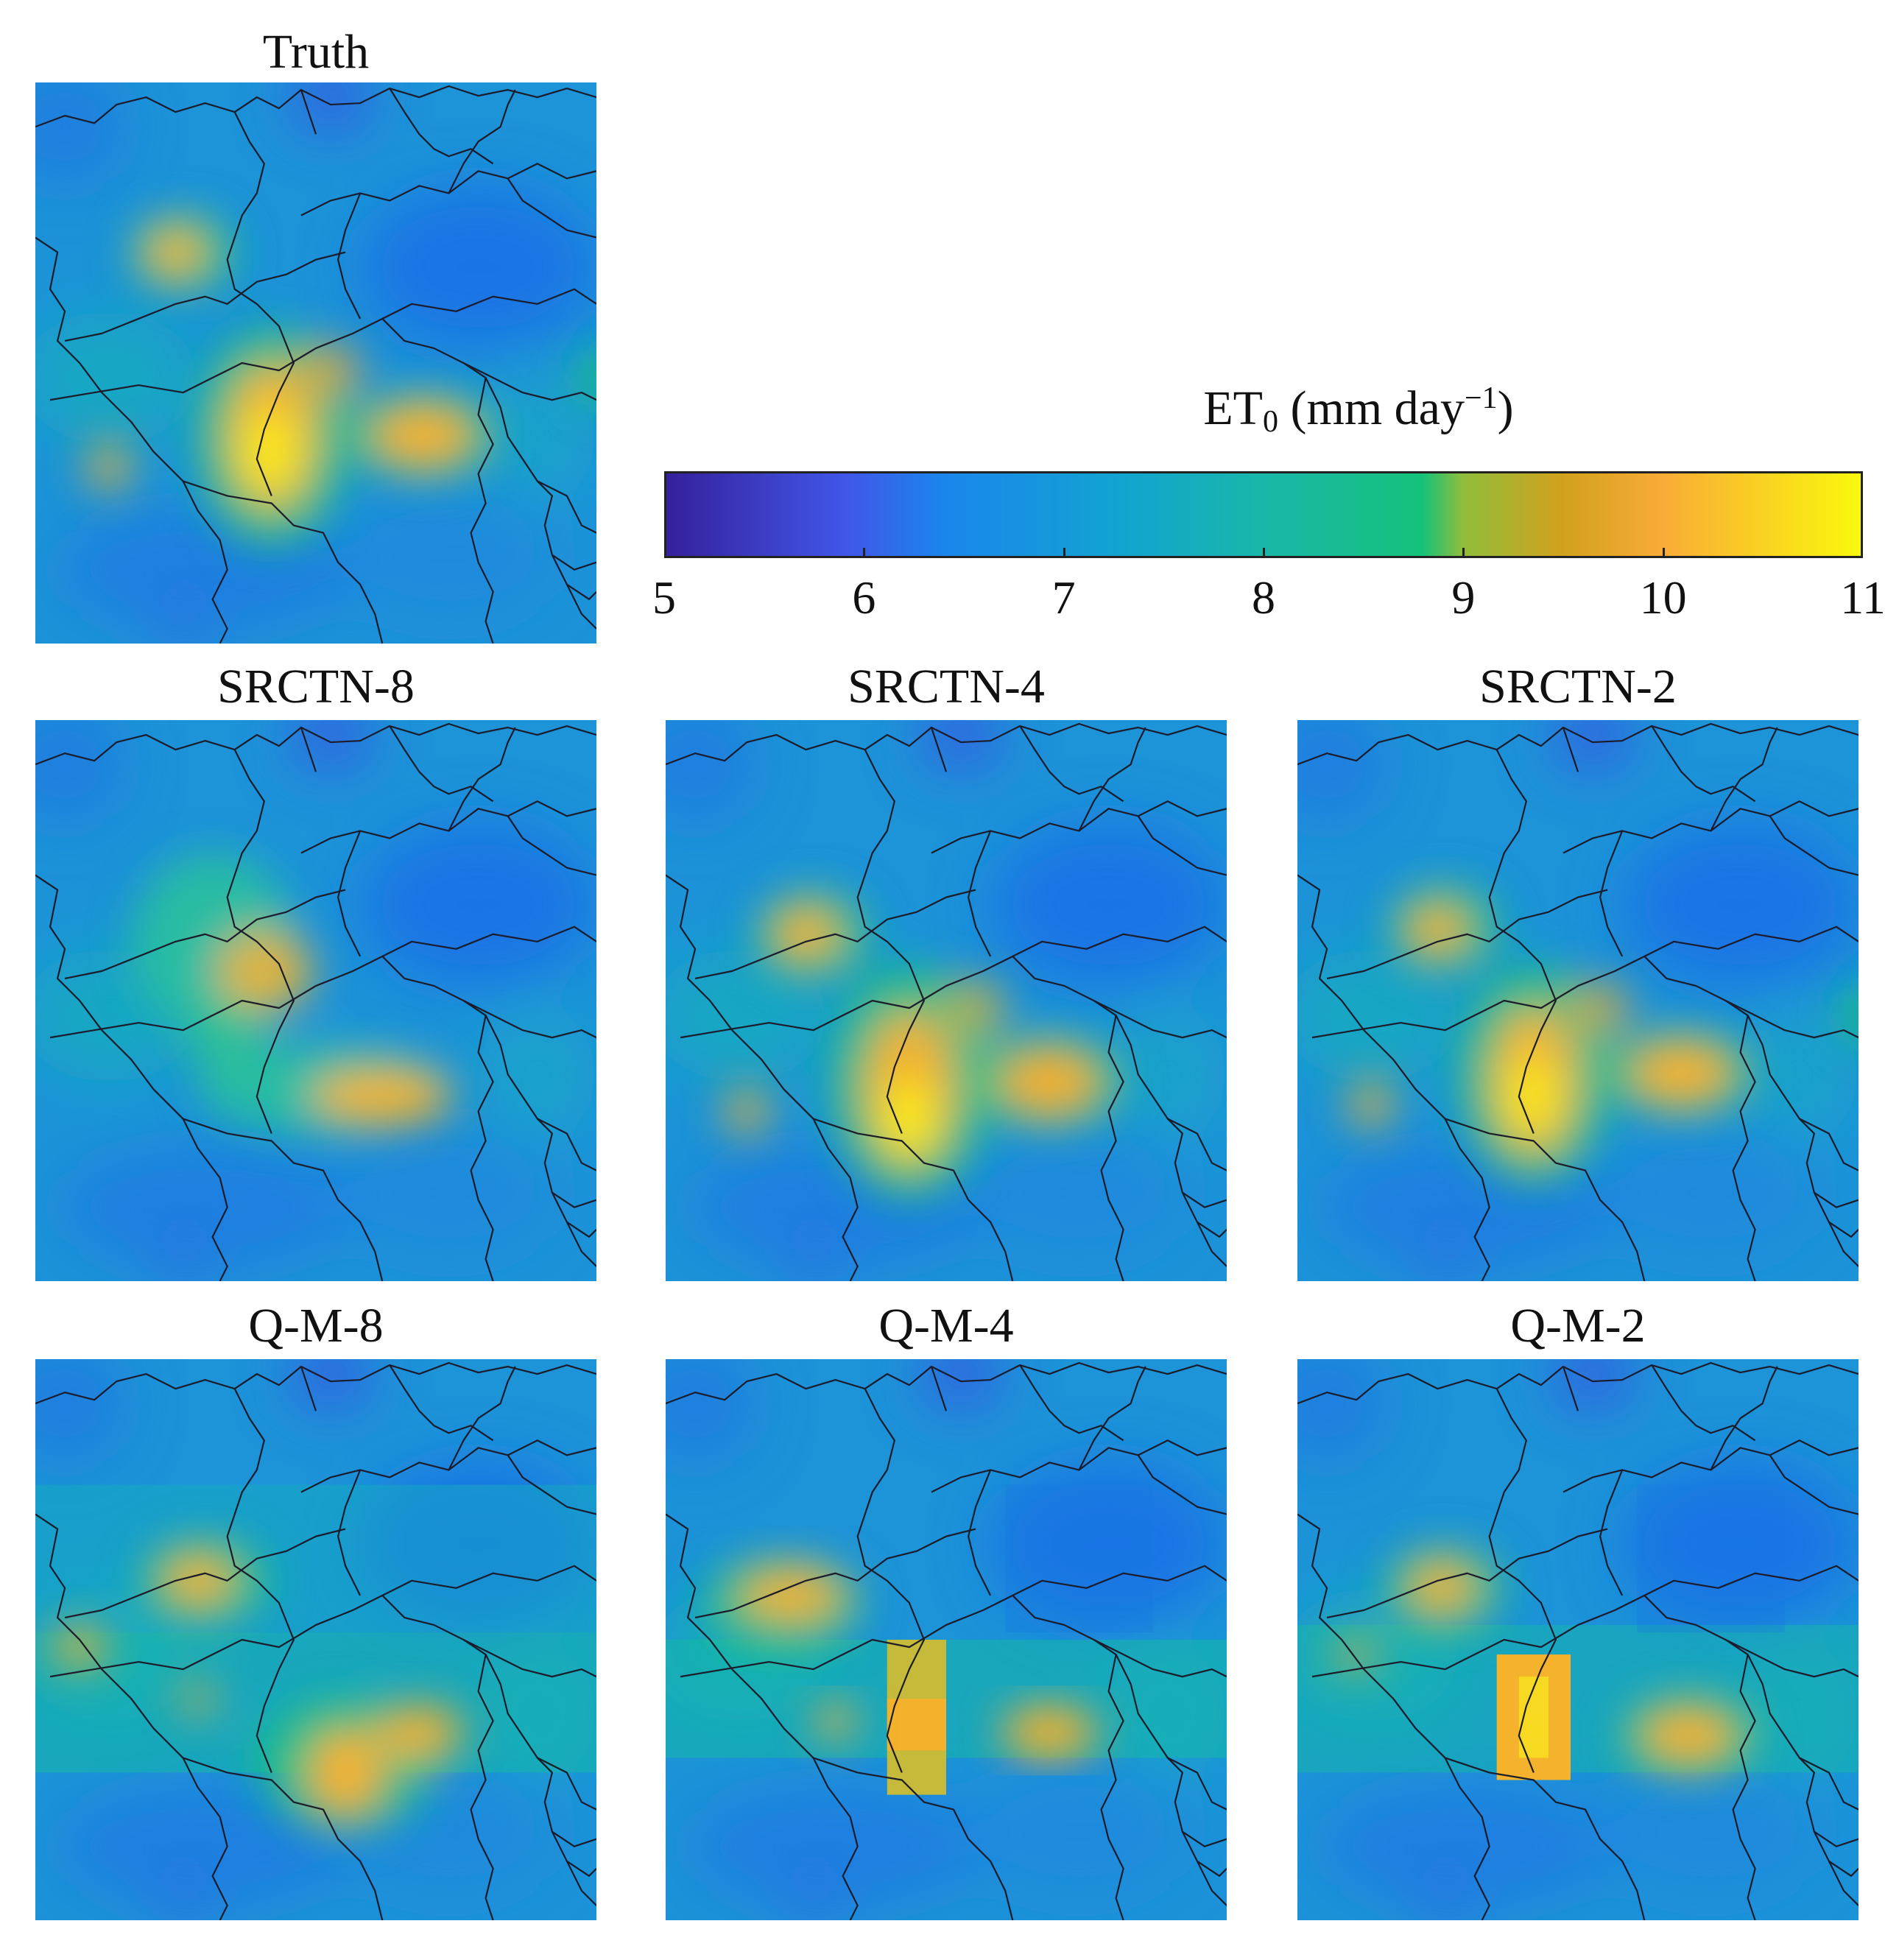 The width and height of the screenshot is (1899, 1960). What do you see at coordinates (1578, 686) in the screenshot?
I see `panel-title-srctn2: SRCTN-2` at bounding box center [1578, 686].